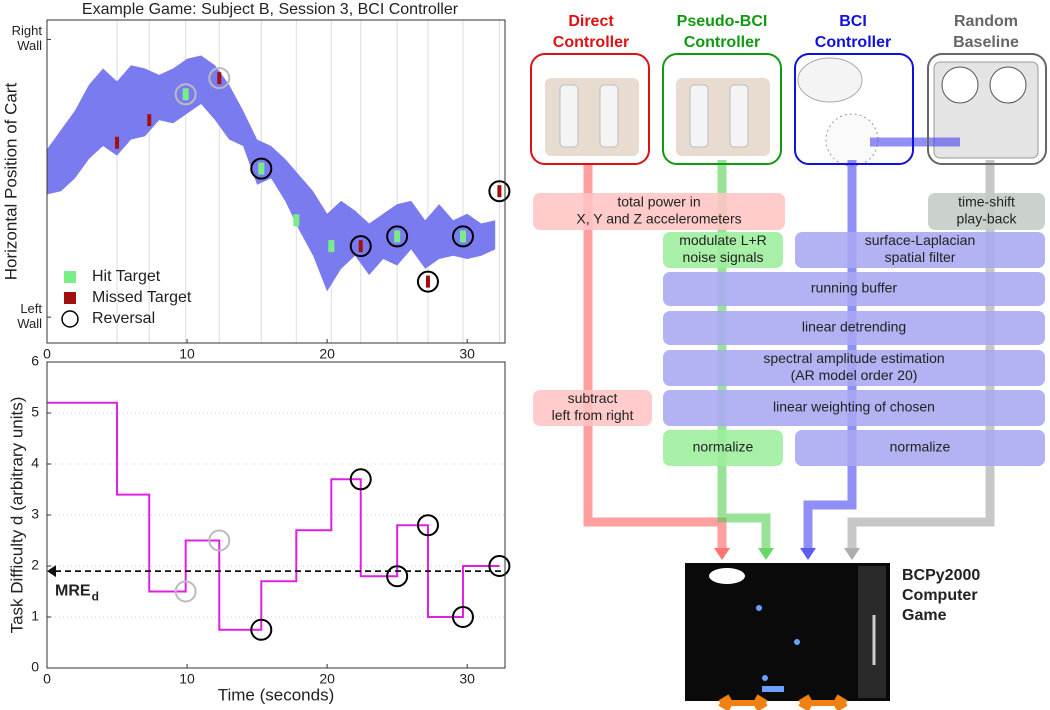  I want to click on controller-title: Random, so click(986, 21).